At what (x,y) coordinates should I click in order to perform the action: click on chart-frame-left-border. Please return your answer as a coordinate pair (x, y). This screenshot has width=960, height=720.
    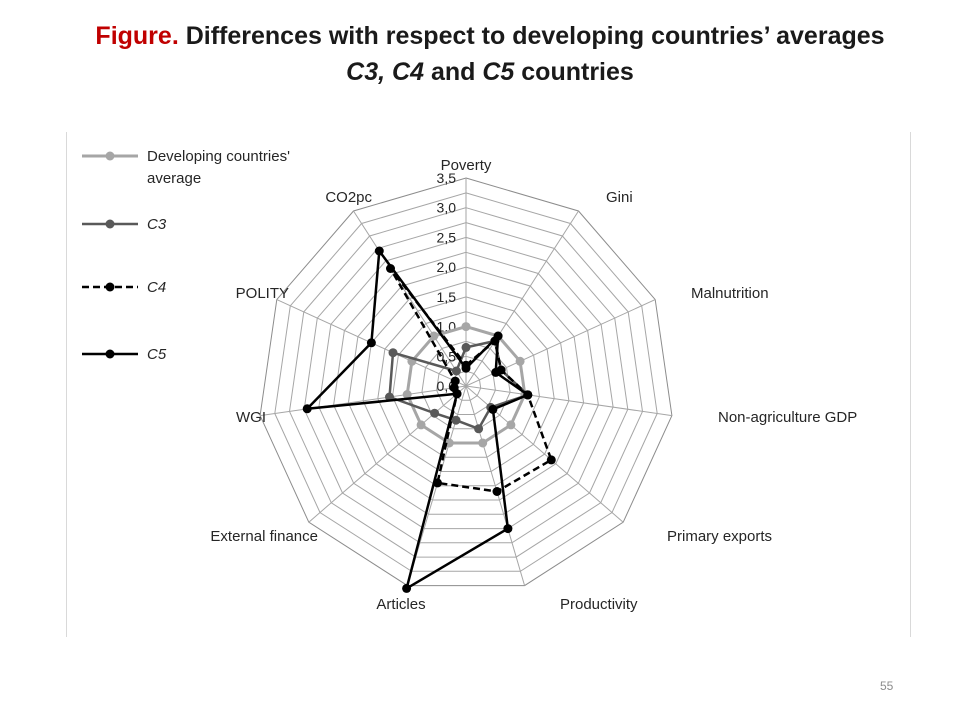
    Looking at the image, I should click on (66, 384).